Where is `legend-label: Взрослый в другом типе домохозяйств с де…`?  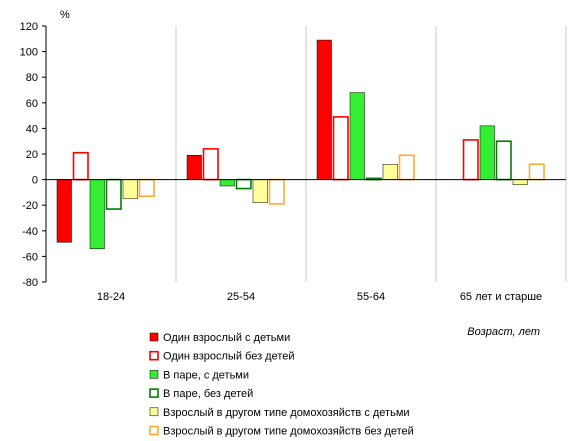
legend-label: Взрослый в другом типе домохозяйств с де… is located at coordinates (286, 413).